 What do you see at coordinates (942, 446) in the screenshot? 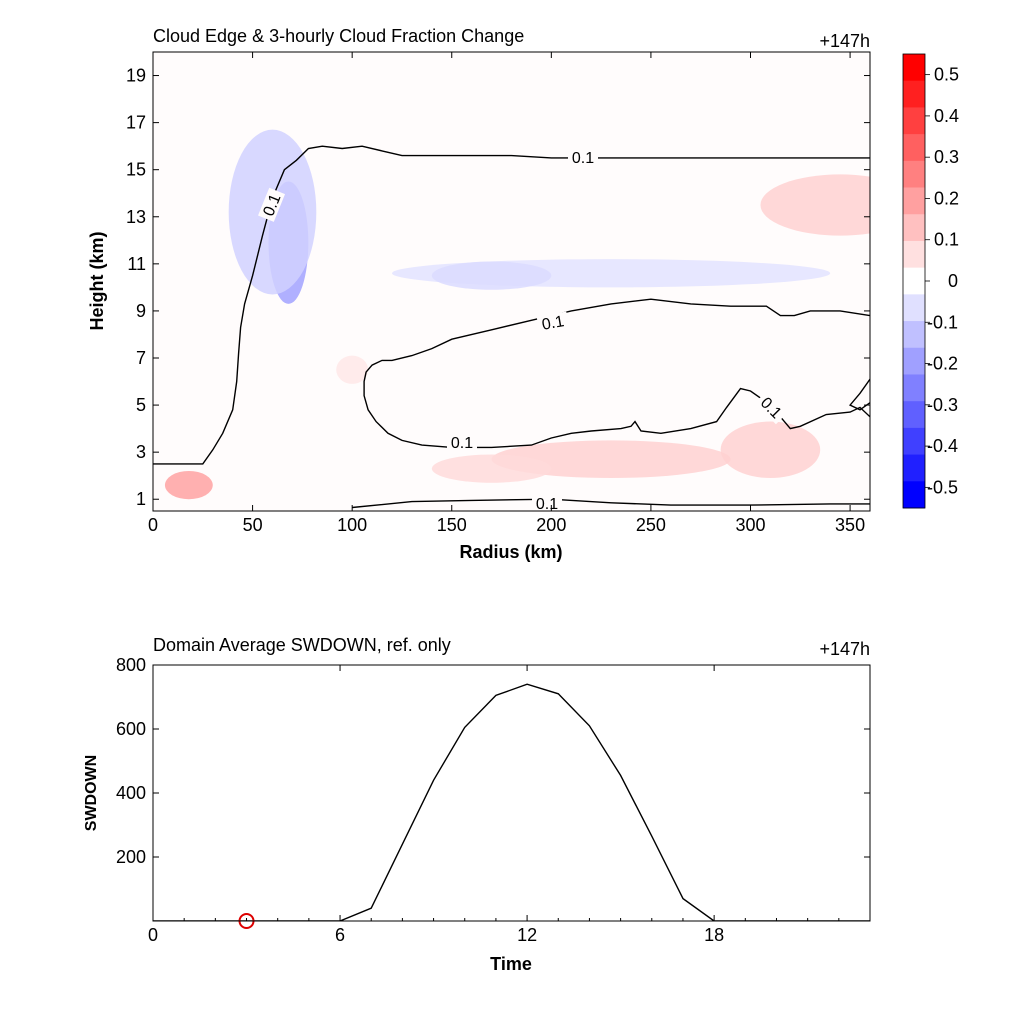
I see `colorbar-tick-label: -0.4` at bounding box center [942, 446].